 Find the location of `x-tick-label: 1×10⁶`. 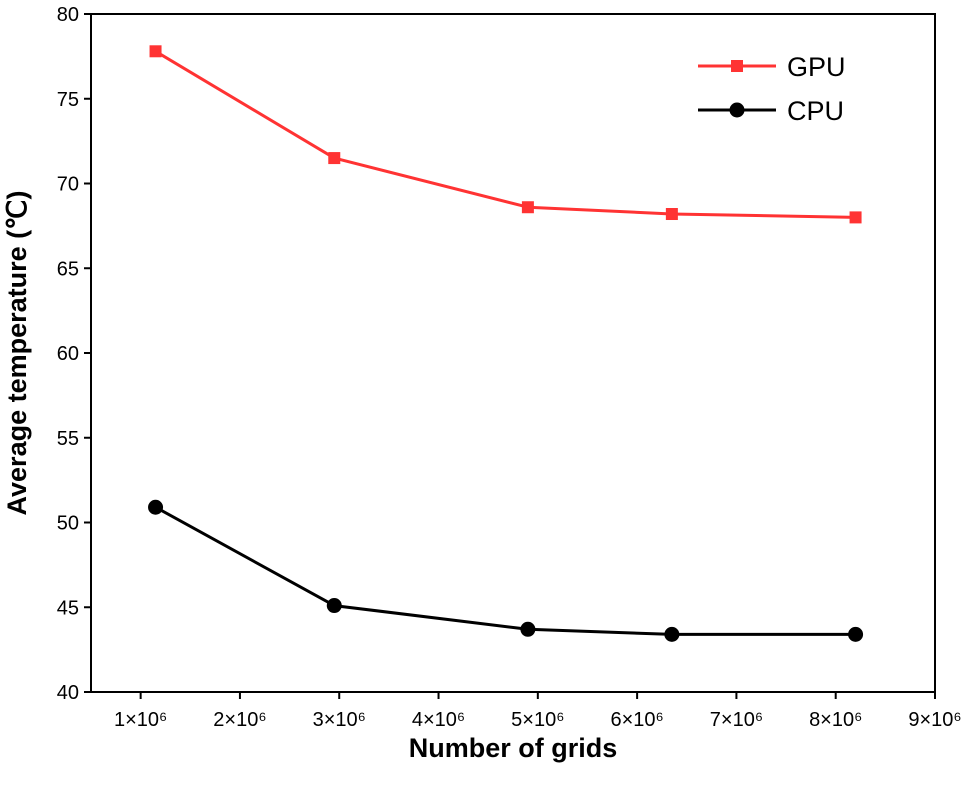

x-tick-label: 1×10⁶ is located at coordinates (140, 720).